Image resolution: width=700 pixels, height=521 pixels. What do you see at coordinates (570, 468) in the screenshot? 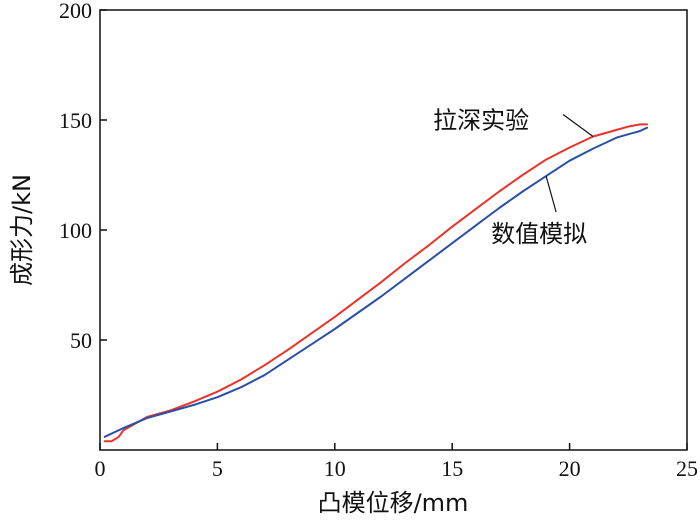
I see `x-tick-label: 20` at bounding box center [570, 468].